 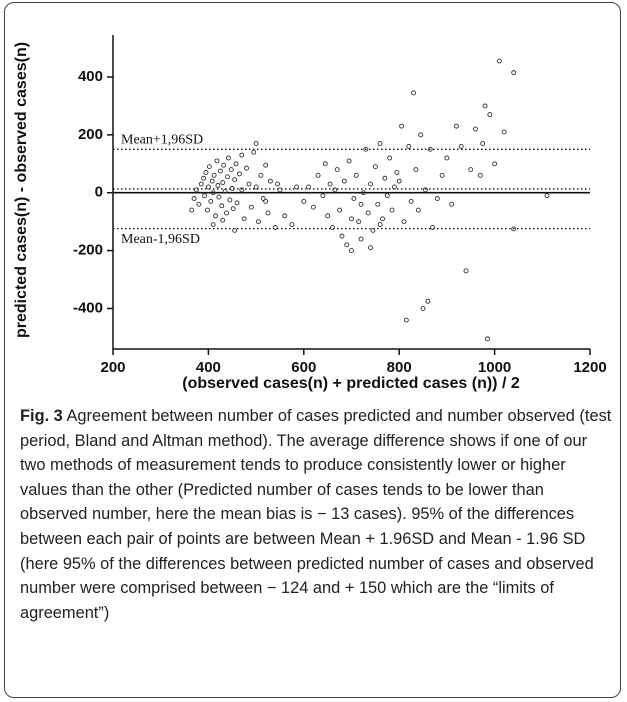 What do you see at coordinates (399, 367) in the screenshot?
I see `x-tick-label: 800` at bounding box center [399, 367].